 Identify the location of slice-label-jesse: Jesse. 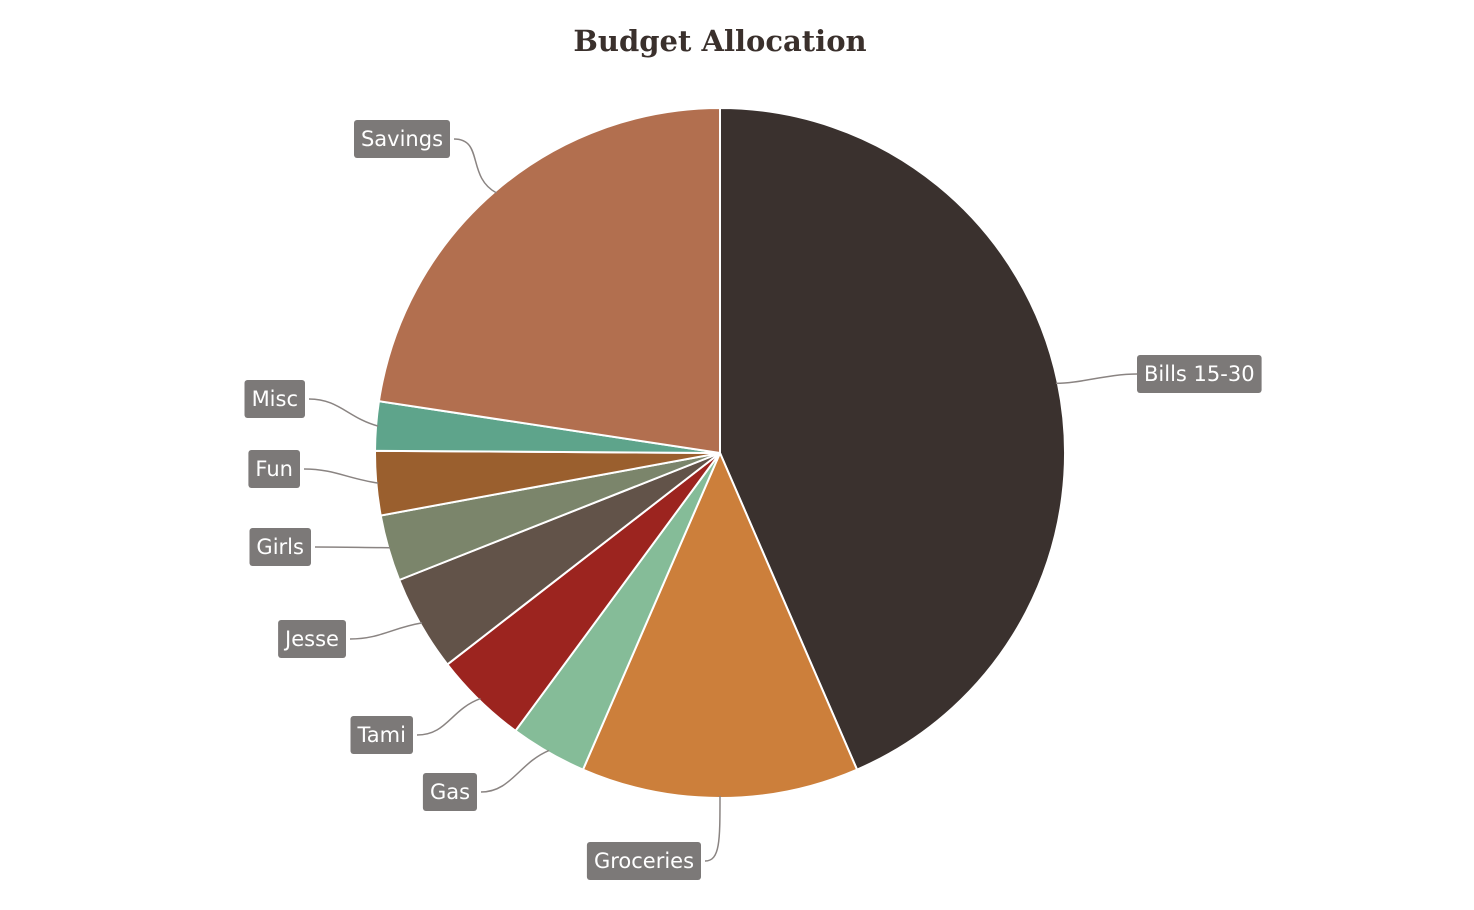
(312, 639).